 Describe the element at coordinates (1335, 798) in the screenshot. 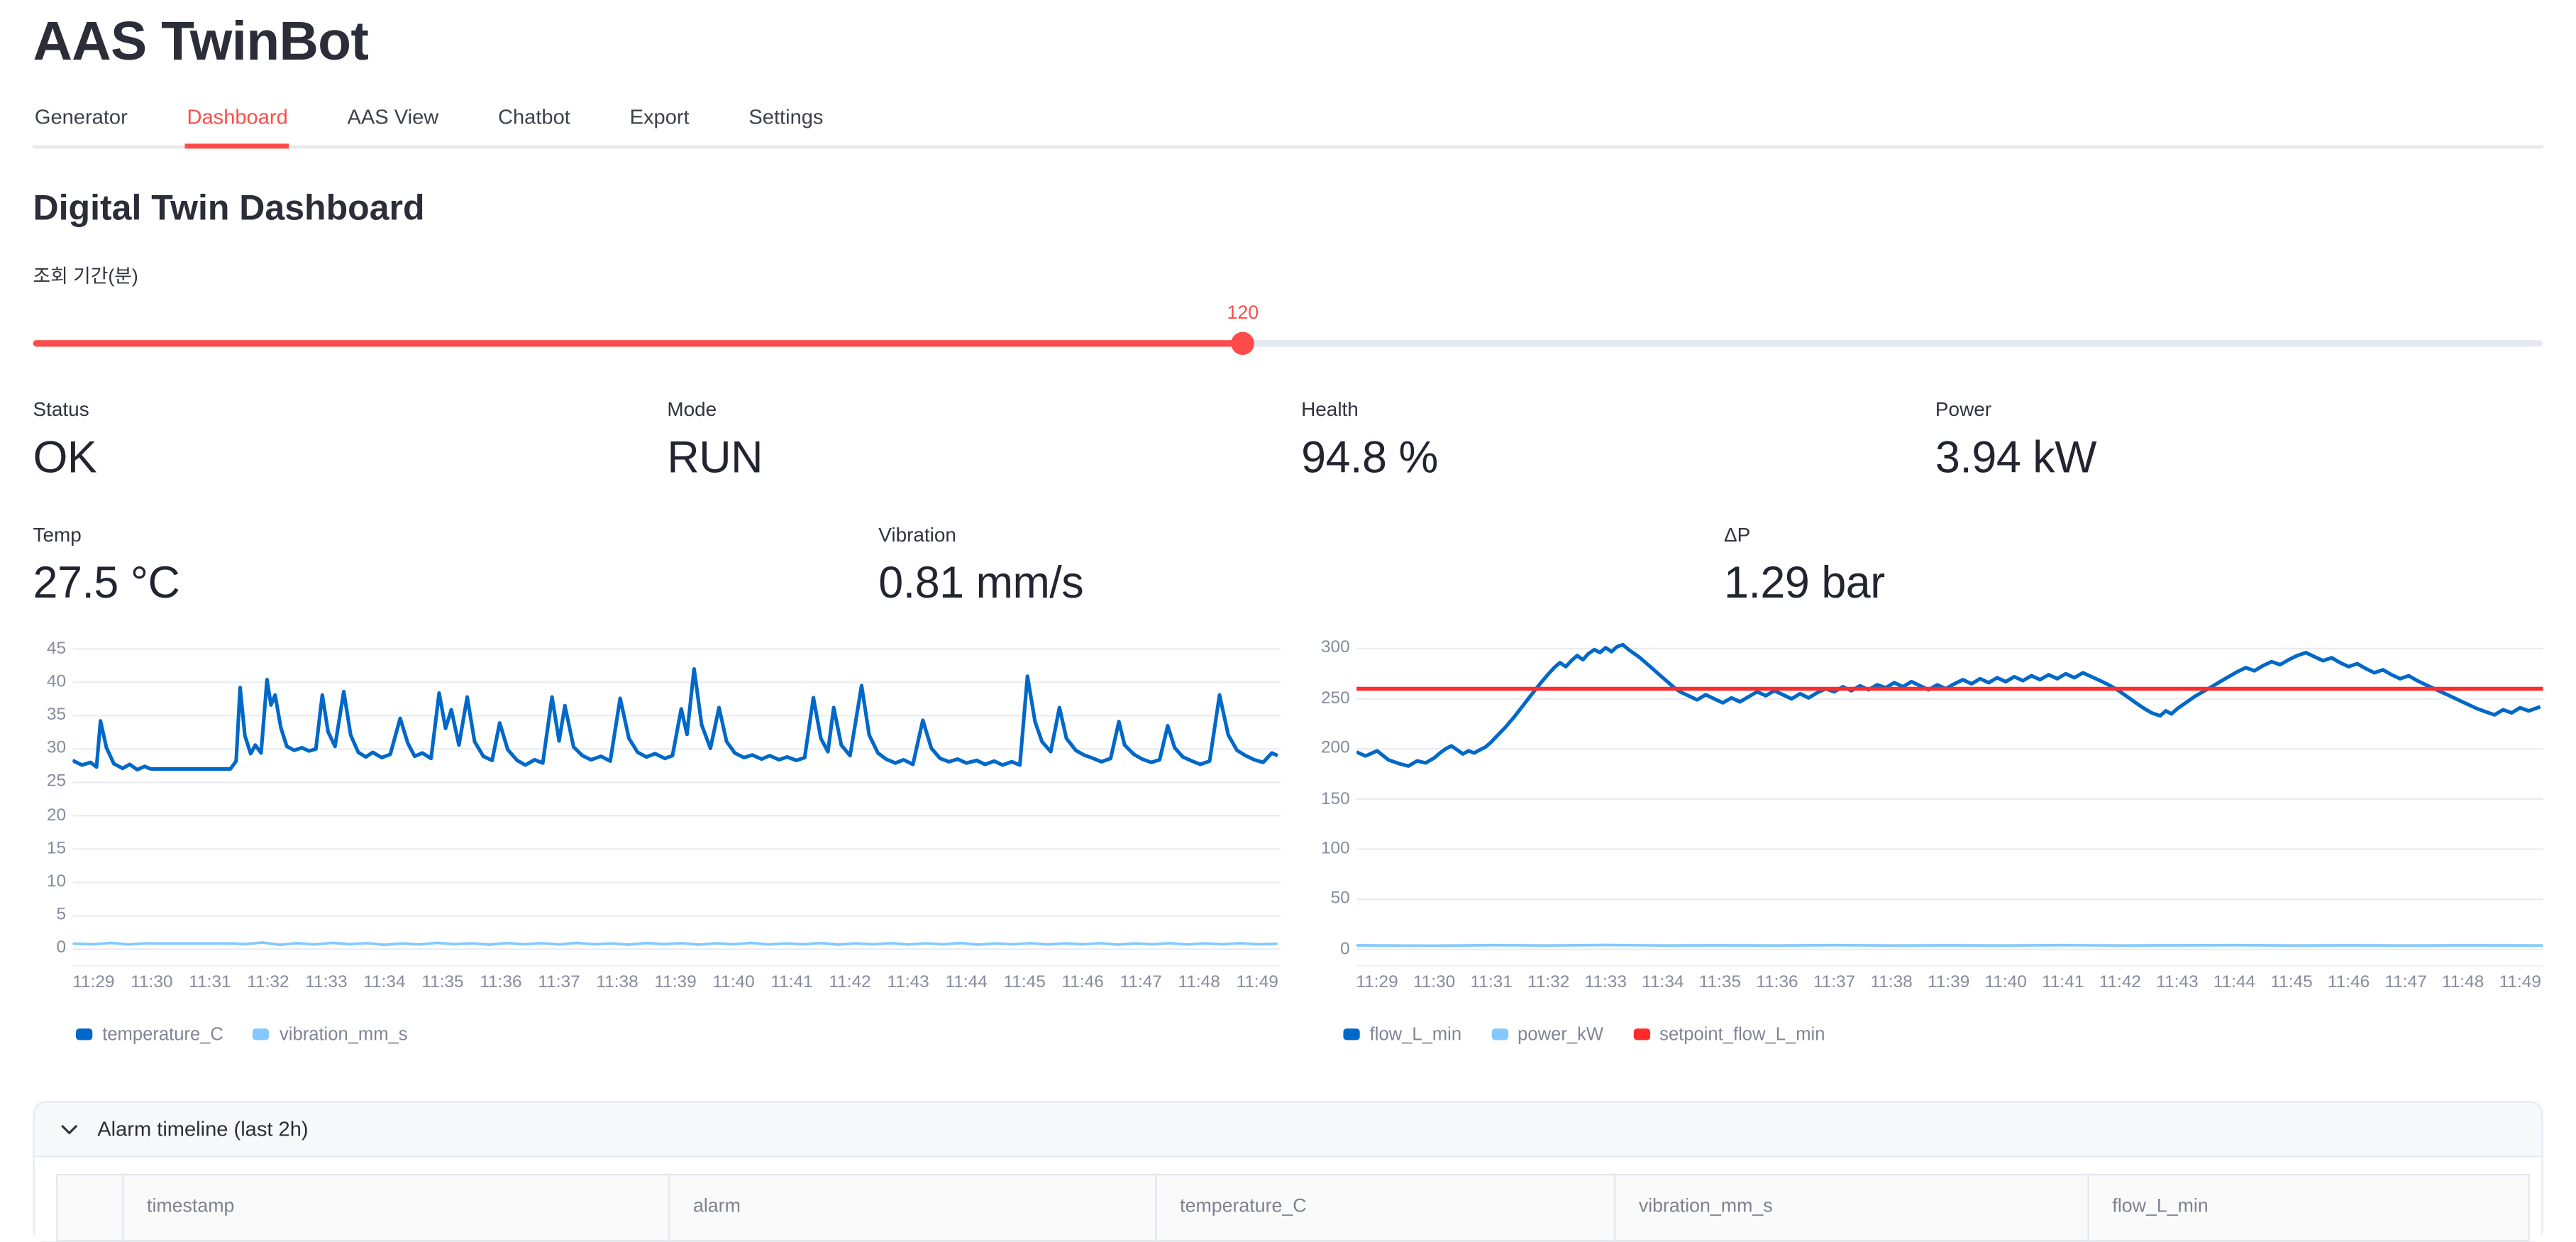

I see `y-axis-tick-label: 150` at that location.